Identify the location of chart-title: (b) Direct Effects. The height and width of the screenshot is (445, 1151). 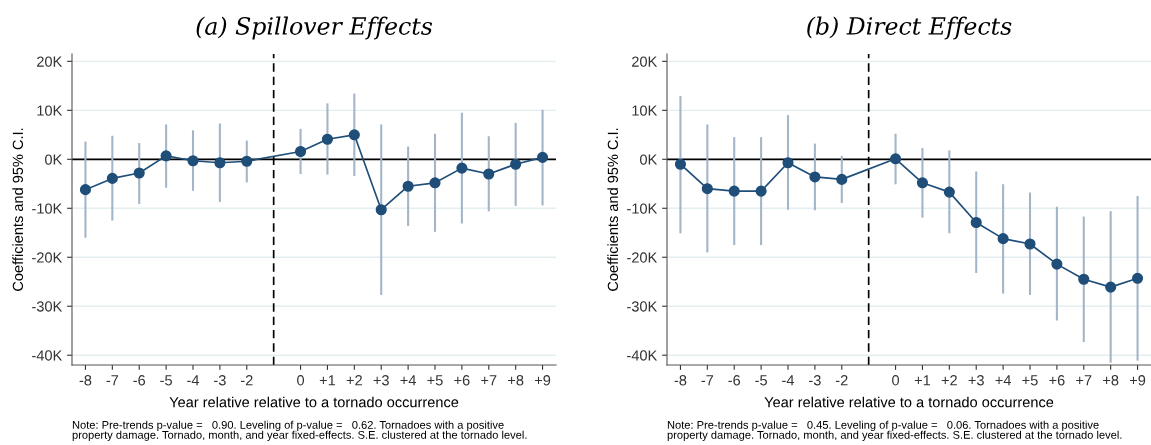
(909, 28).